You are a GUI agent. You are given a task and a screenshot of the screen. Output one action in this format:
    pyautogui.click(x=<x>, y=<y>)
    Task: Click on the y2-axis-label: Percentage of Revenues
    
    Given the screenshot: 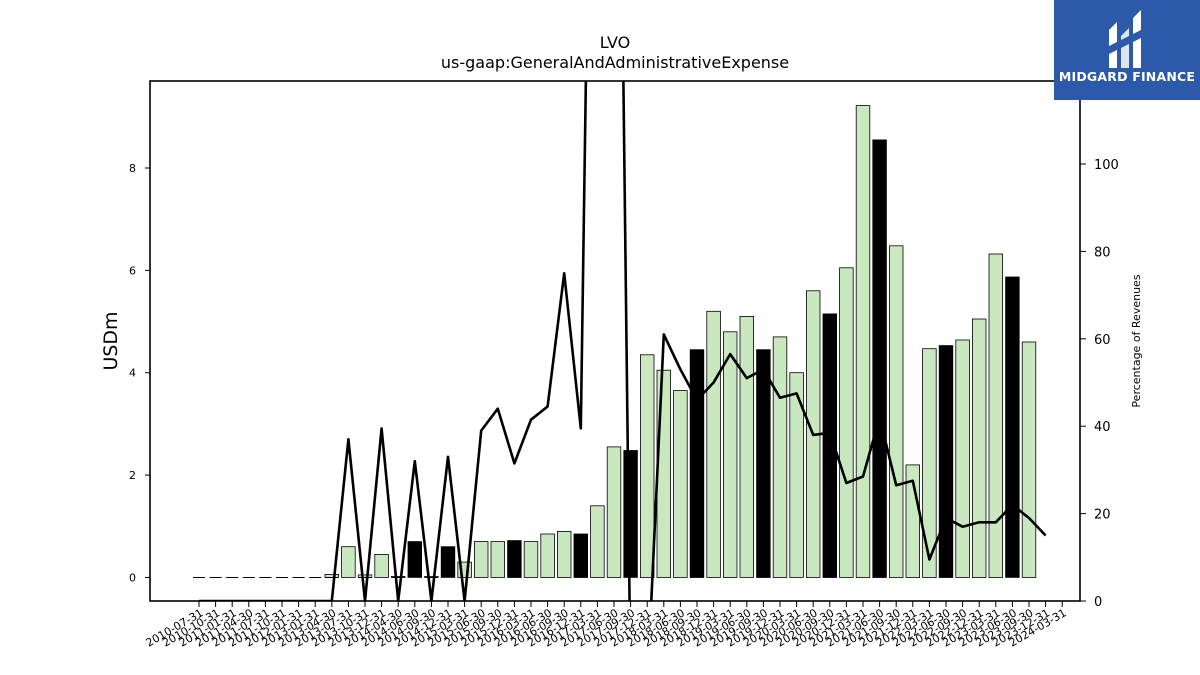 What is the action you would take?
    pyautogui.click(x=1136, y=340)
    